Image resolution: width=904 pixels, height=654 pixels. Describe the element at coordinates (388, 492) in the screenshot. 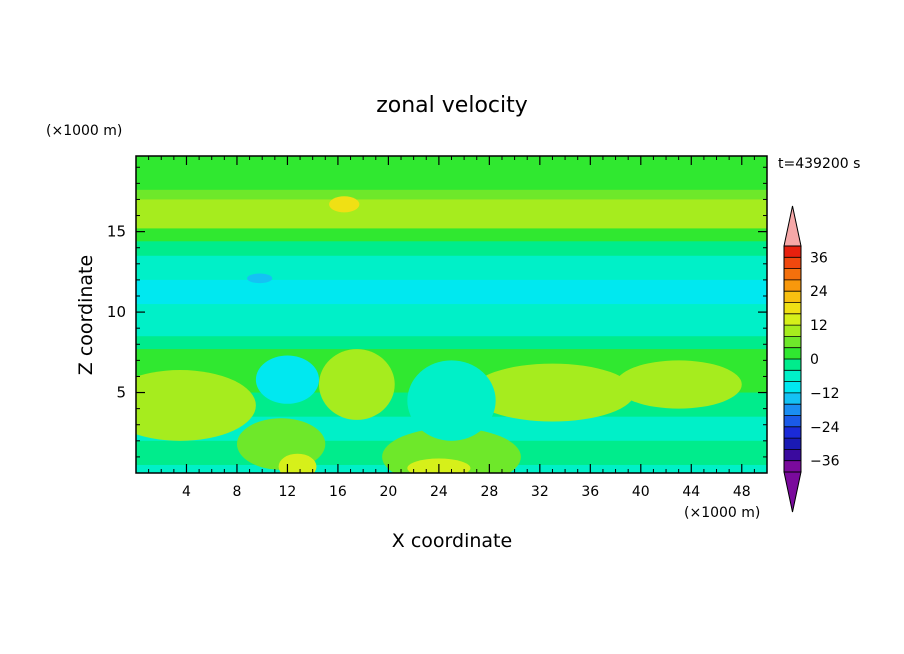

I see `x-tick-label: 20` at that location.